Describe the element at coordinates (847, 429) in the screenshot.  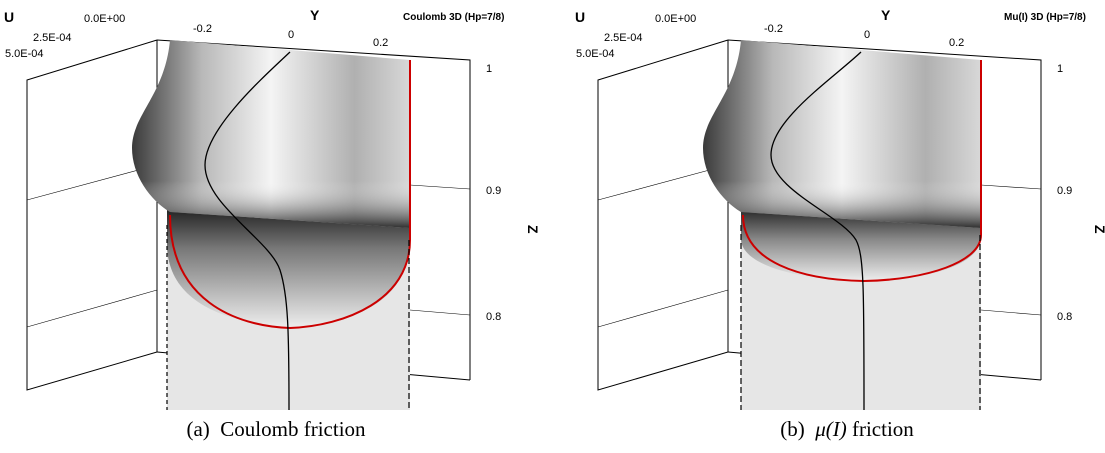
I see `caption-b: (b) μ(I) friction` at that location.